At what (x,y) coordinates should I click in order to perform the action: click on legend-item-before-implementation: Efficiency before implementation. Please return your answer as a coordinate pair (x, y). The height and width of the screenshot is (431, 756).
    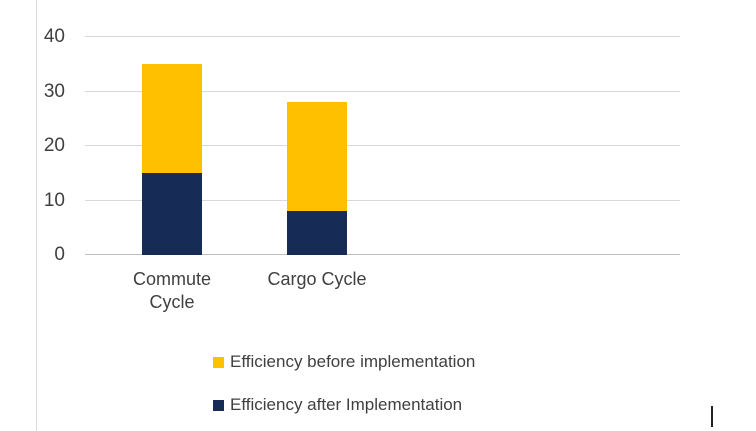
    Looking at the image, I should click on (344, 362).